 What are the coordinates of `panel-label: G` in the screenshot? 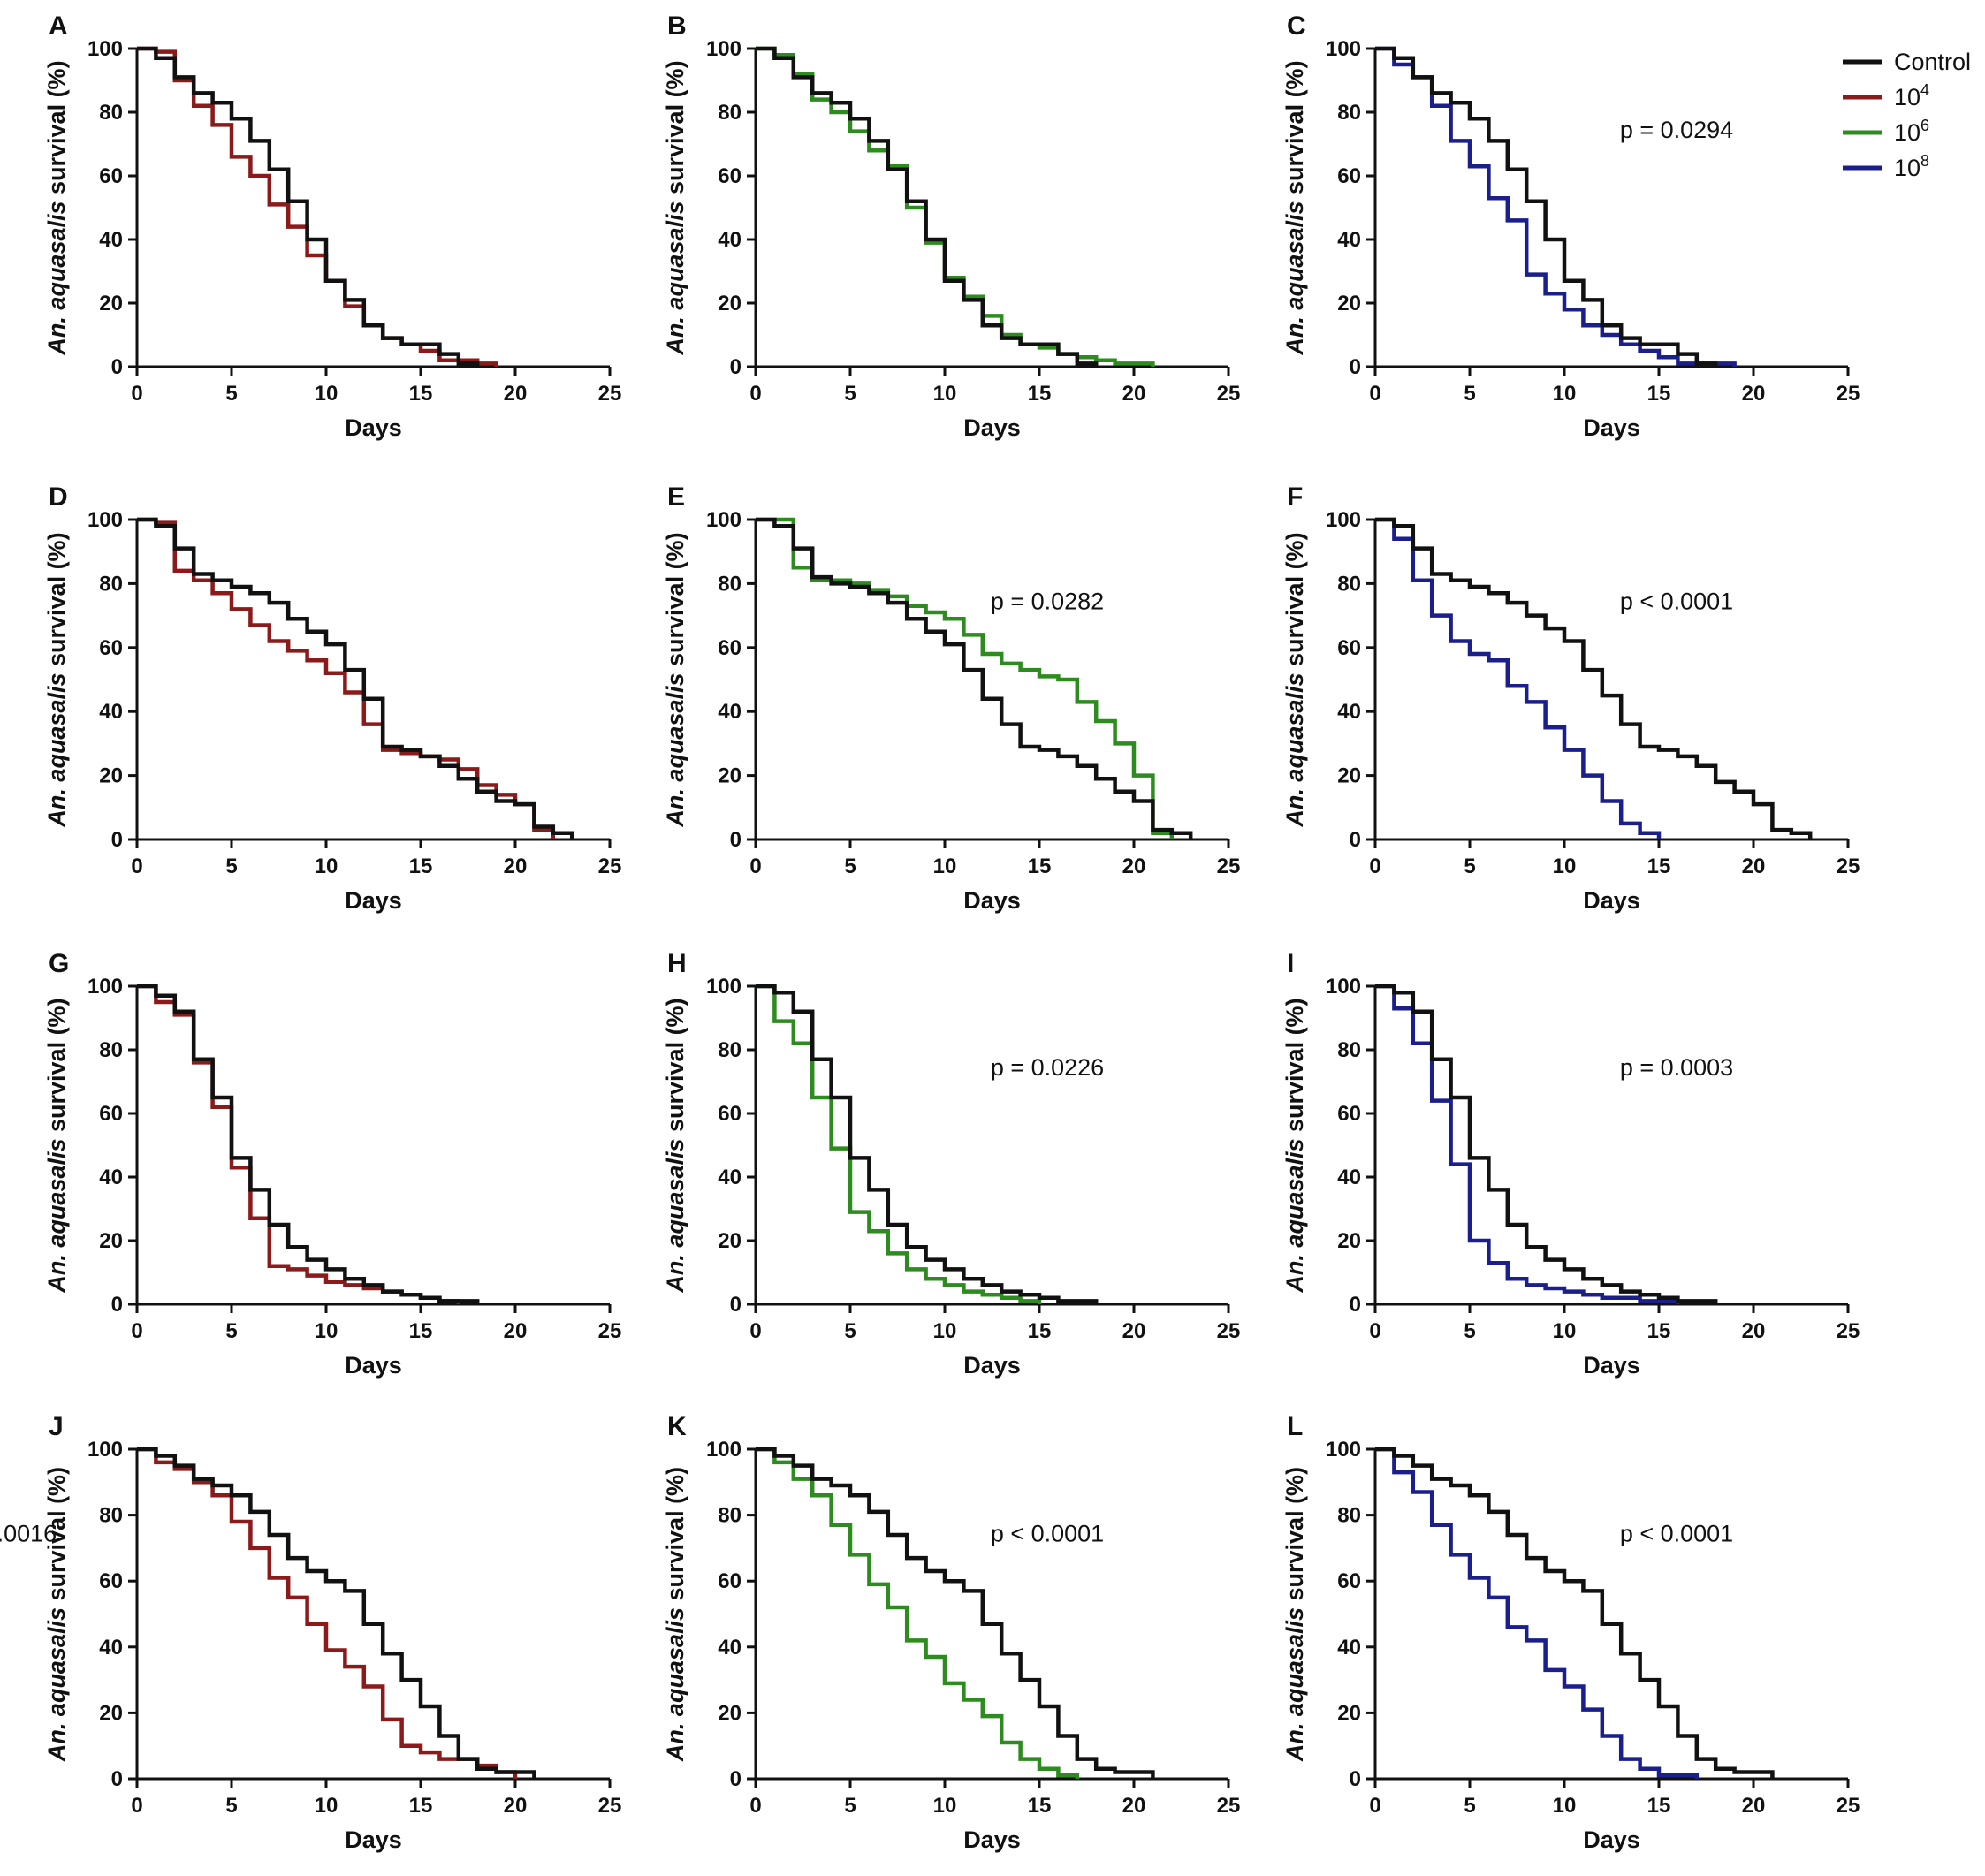 It's located at (59, 963).